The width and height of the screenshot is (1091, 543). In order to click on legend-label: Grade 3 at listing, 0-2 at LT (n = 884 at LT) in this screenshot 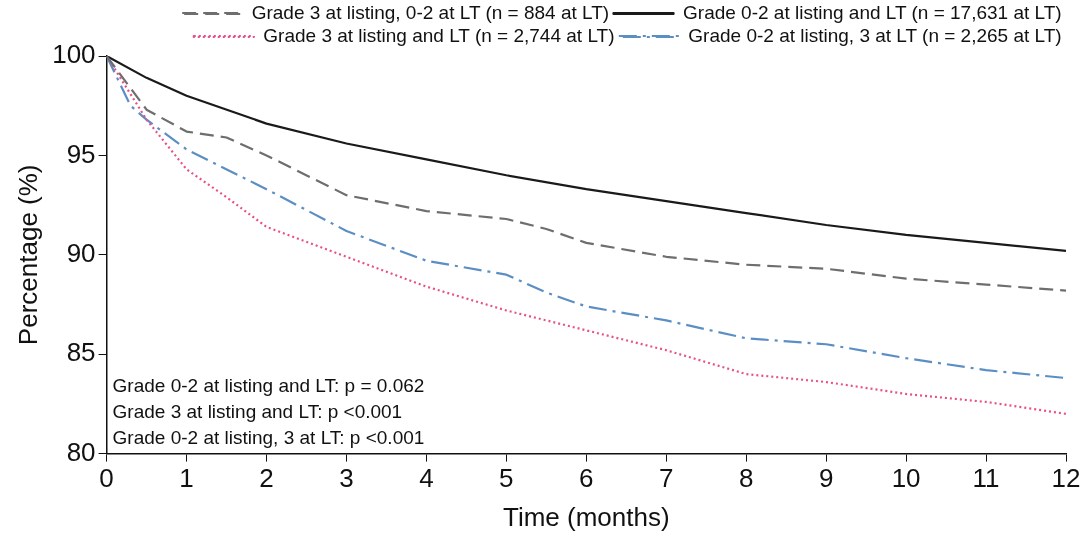, I will do `click(430, 12)`.